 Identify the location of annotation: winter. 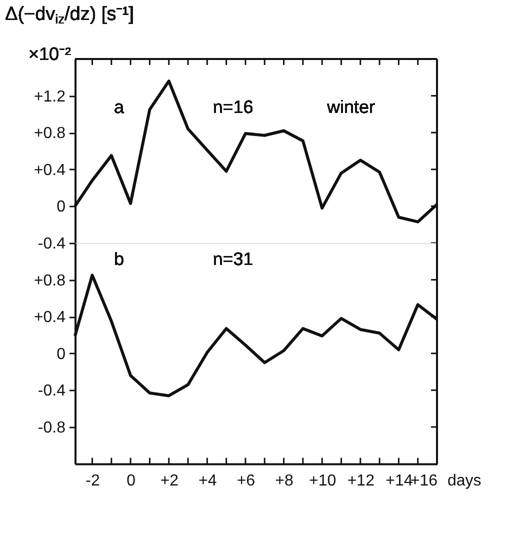
(351, 107).